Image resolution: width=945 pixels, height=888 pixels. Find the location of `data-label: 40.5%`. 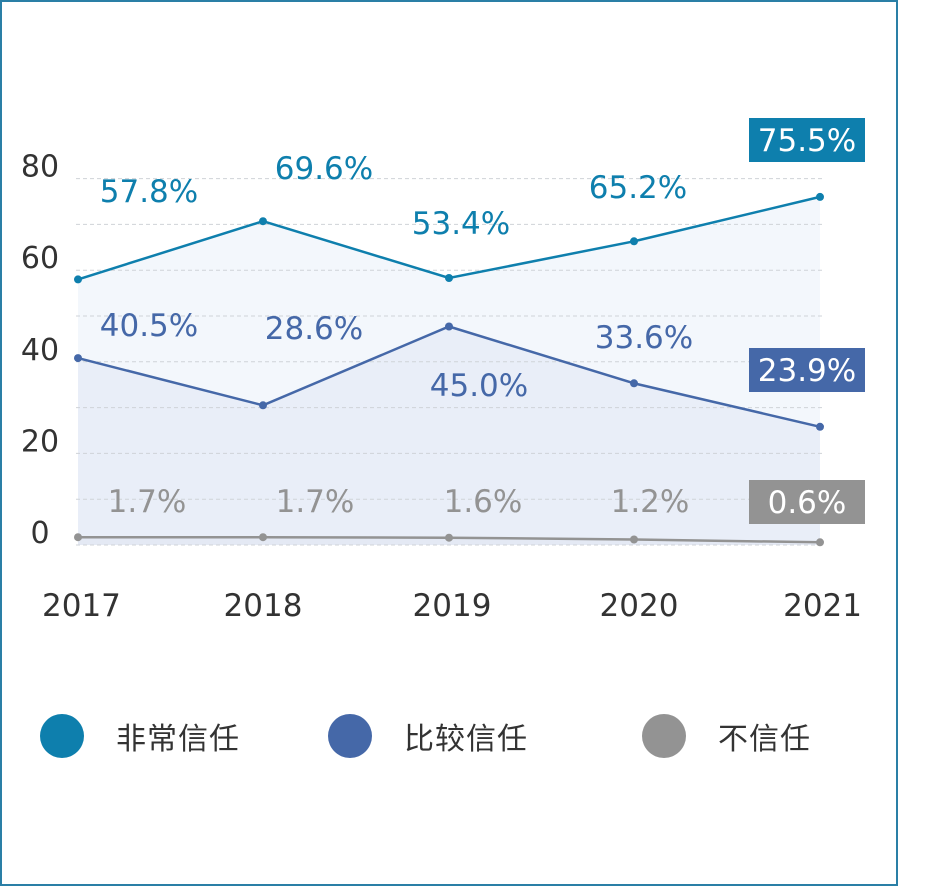

data-label: 40.5% is located at coordinates (149, 326).